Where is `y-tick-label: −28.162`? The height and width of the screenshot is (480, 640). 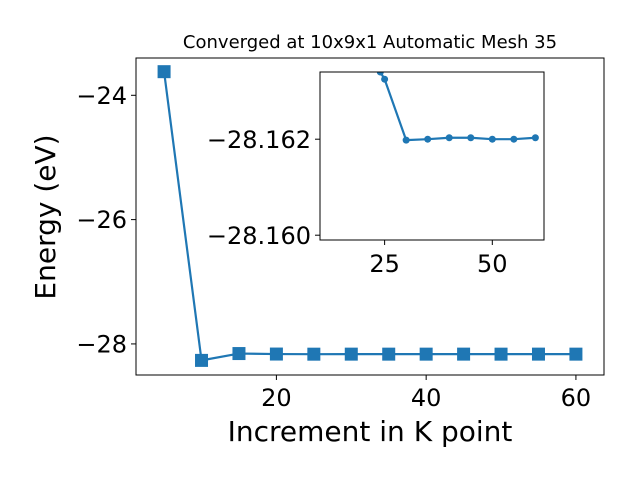
y-tick-label: −28.162 is located at coordinates (259, 140).